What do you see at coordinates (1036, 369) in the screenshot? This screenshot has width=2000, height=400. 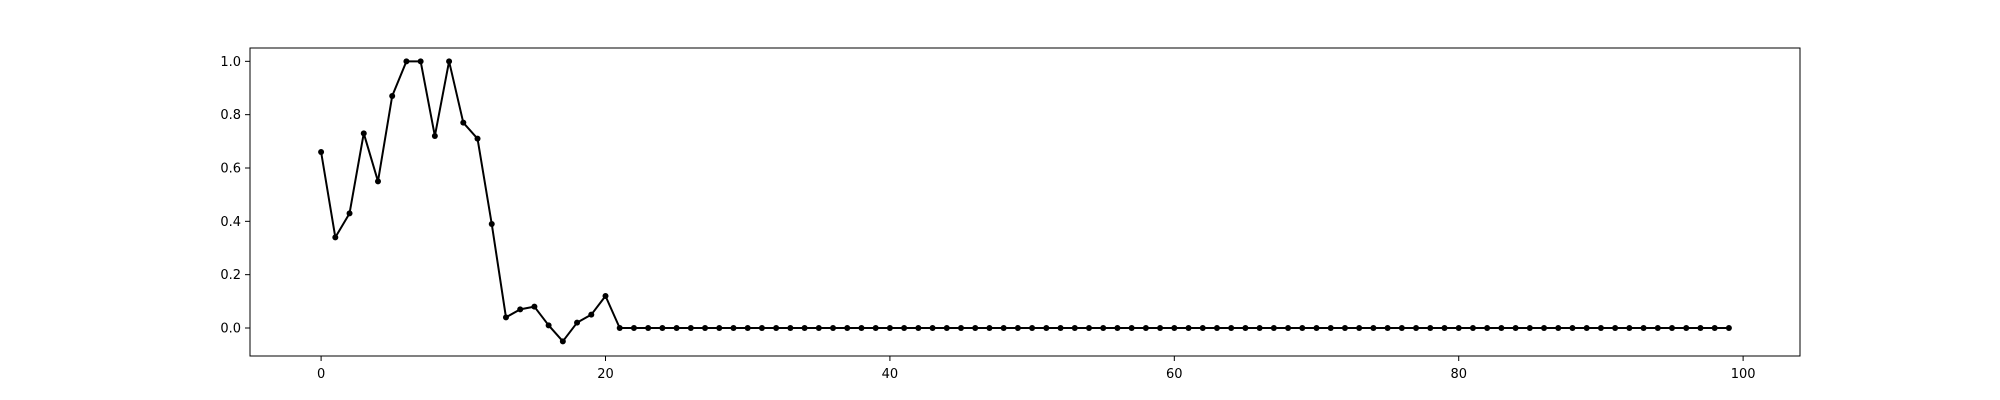 I see `x-axis-ticks: 0 20 40 60 80 100` at bounding box center [1036, 369].